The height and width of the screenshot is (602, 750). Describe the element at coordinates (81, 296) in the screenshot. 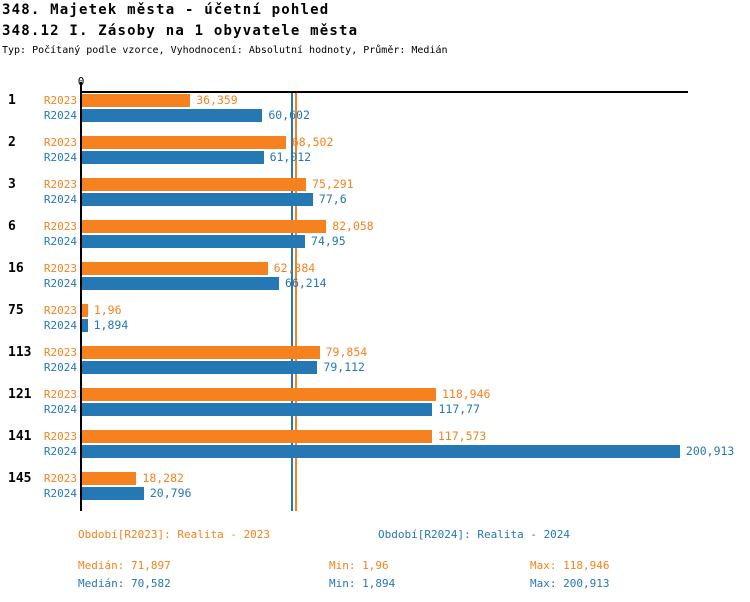

I see `y-axis-line` at that location.